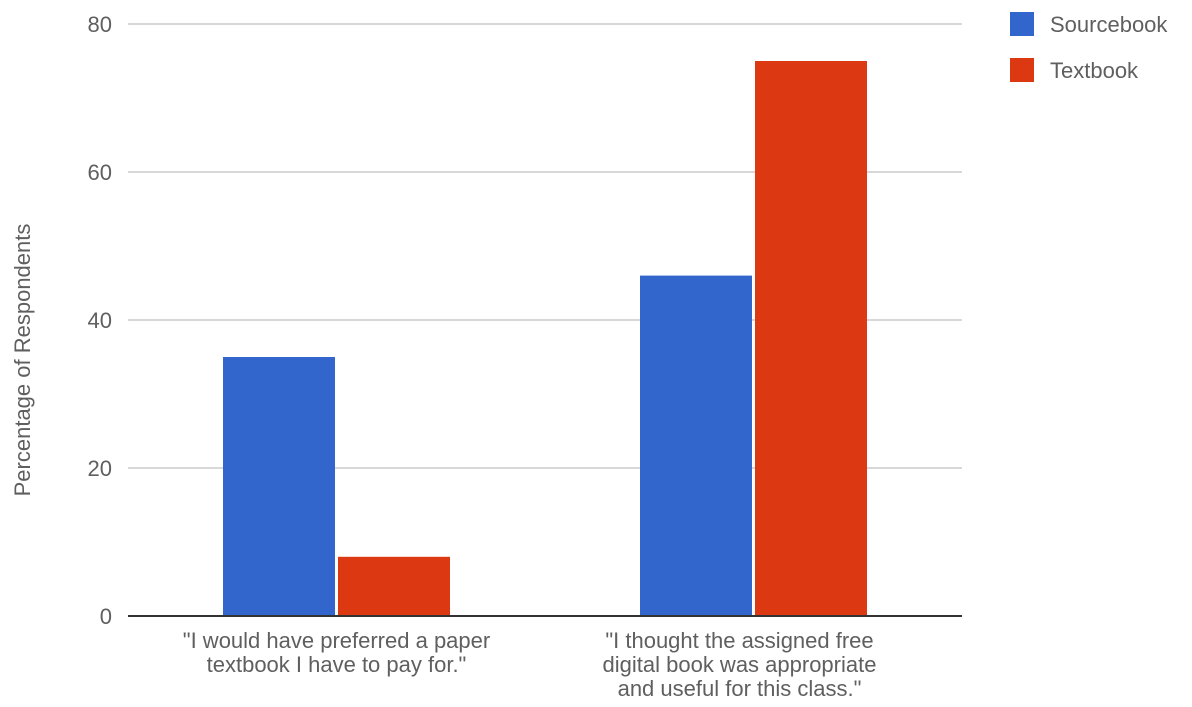 The image size is (1192, 707). Describe the element at coordinates (100, 468) in the screenshot. I see `y-tick-label: 20` at that location.